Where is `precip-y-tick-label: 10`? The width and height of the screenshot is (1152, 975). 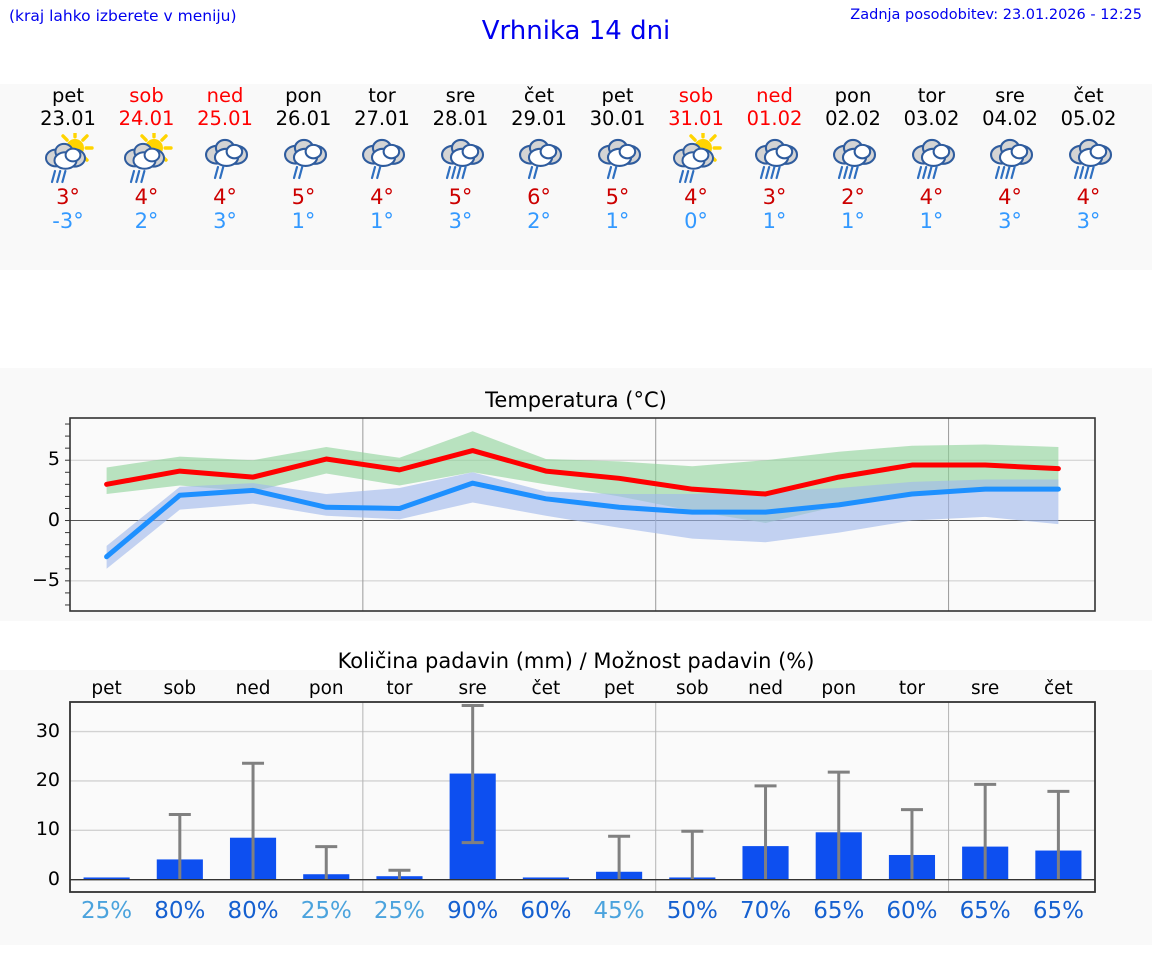 precip-y-tick-label: 10 is located at coordinates (47, 829).